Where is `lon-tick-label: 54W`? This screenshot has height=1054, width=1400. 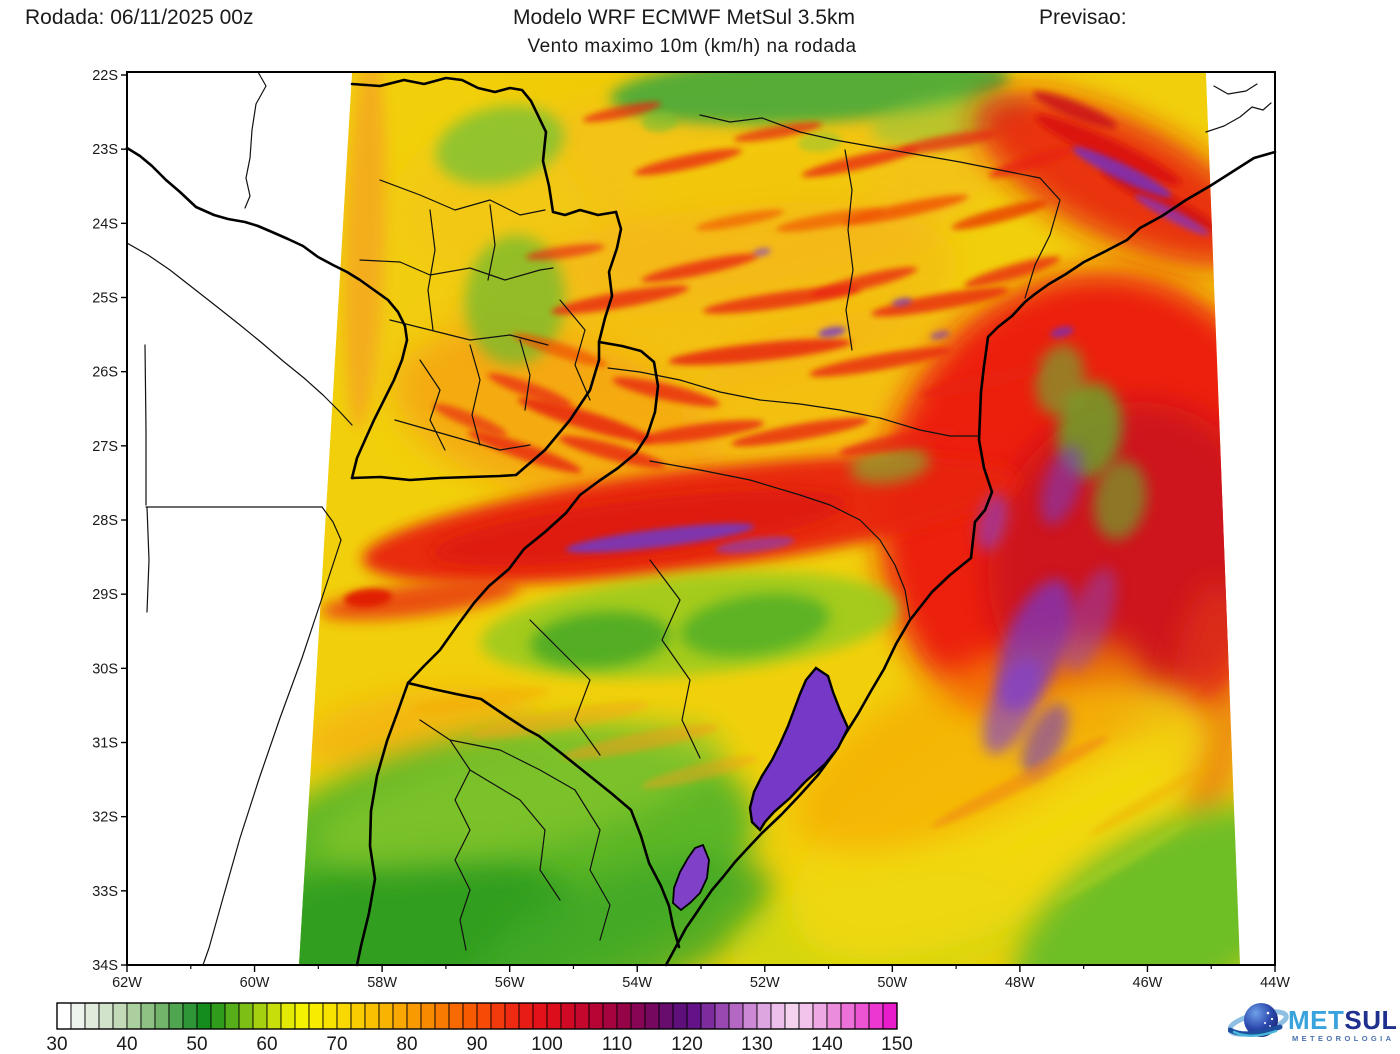
lon-tick-label: 54W is located at coordinates (637, 983).